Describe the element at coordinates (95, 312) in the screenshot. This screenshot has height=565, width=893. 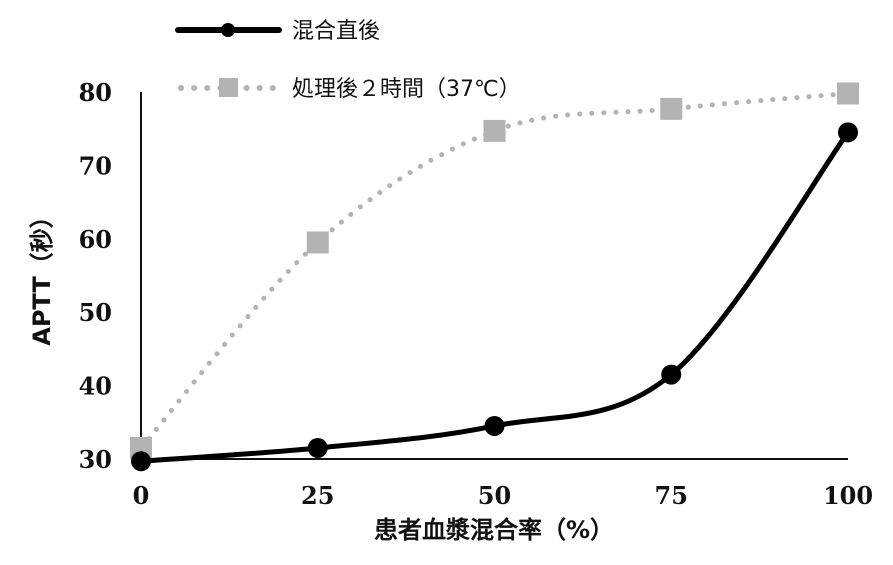
I see `y-tick-label: 50` at that location.